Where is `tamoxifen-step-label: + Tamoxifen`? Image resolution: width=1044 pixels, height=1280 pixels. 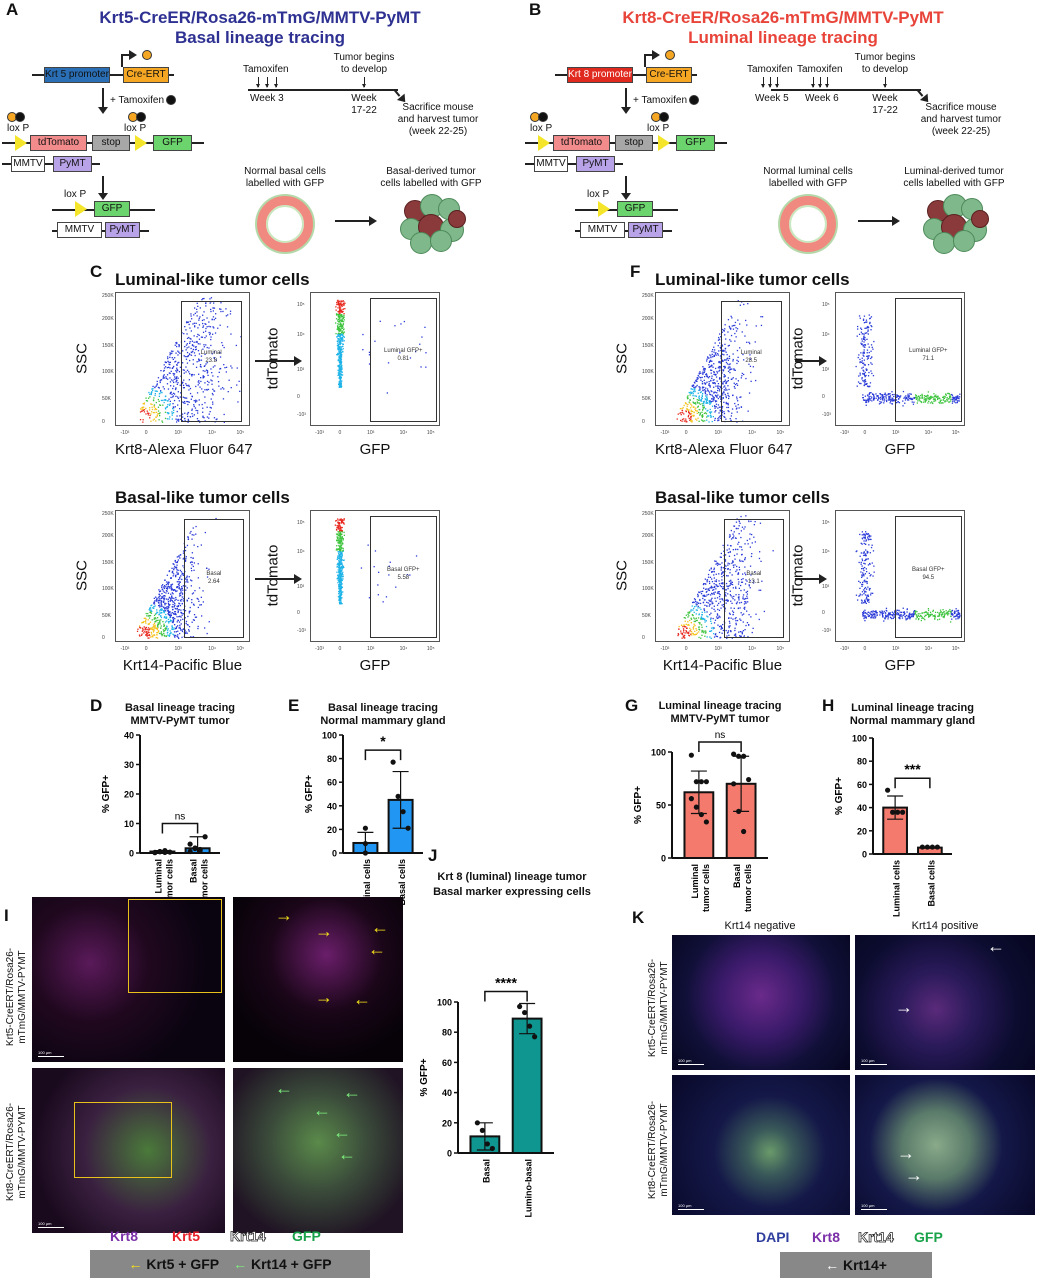 tamoxifen-step-label: + Tamoxifen is located at coordinates (660, 100).